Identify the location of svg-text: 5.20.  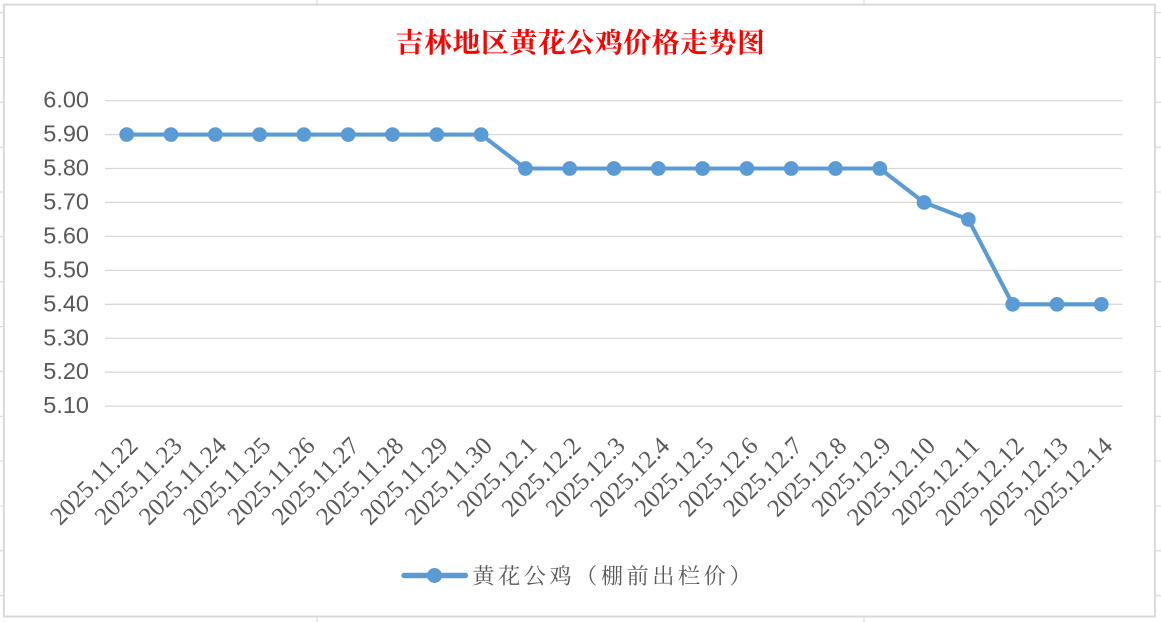
(66, 371).